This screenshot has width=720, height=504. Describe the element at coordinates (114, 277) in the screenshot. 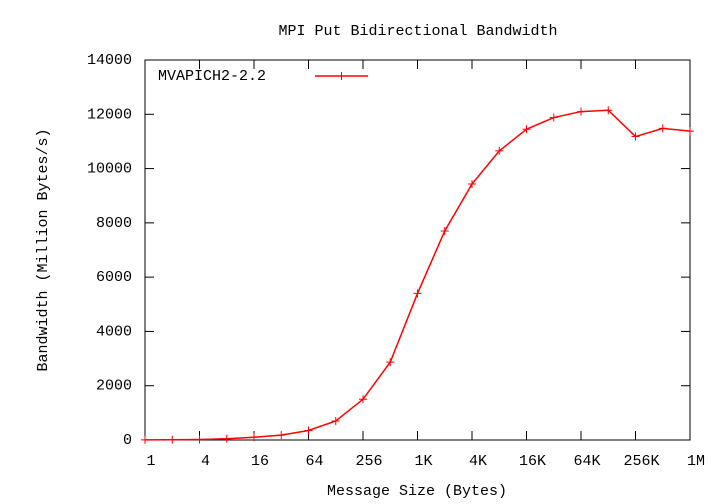

I see `y-tick-label: 6000` at that location.